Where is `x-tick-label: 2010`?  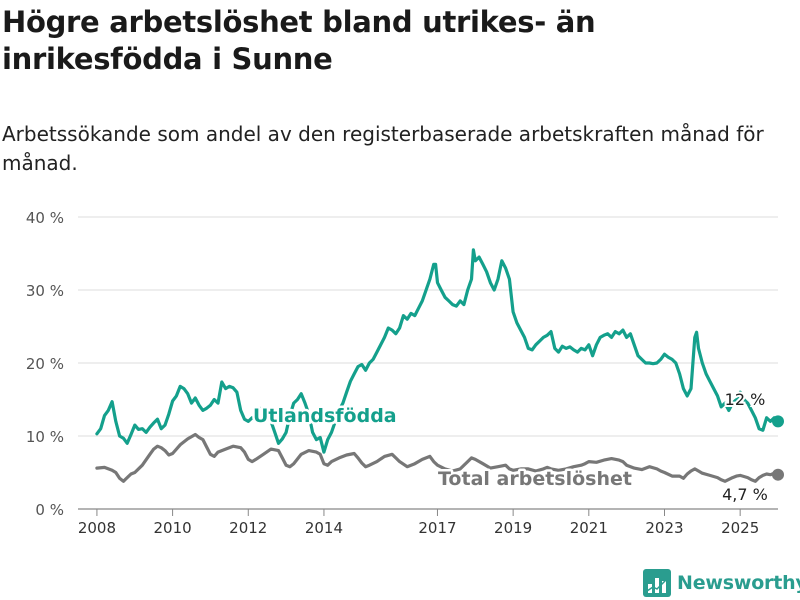 x-tick-label: 2010 is located at coordinates (173, 528).